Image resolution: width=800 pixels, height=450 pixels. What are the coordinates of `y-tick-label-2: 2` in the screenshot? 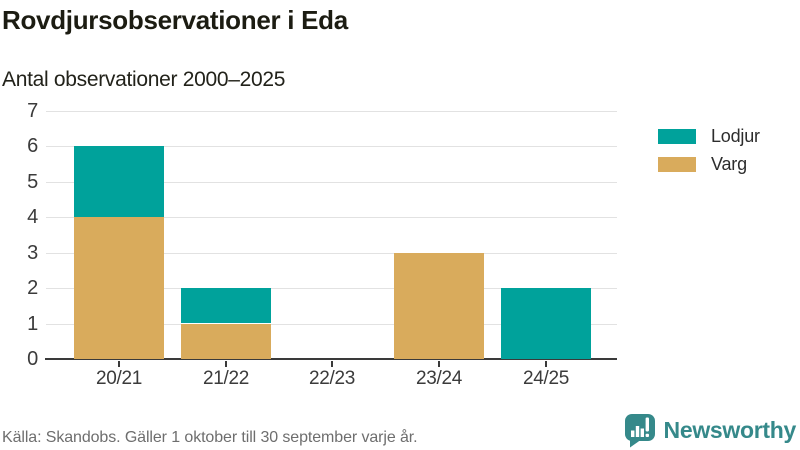 It's located at (32, 288).